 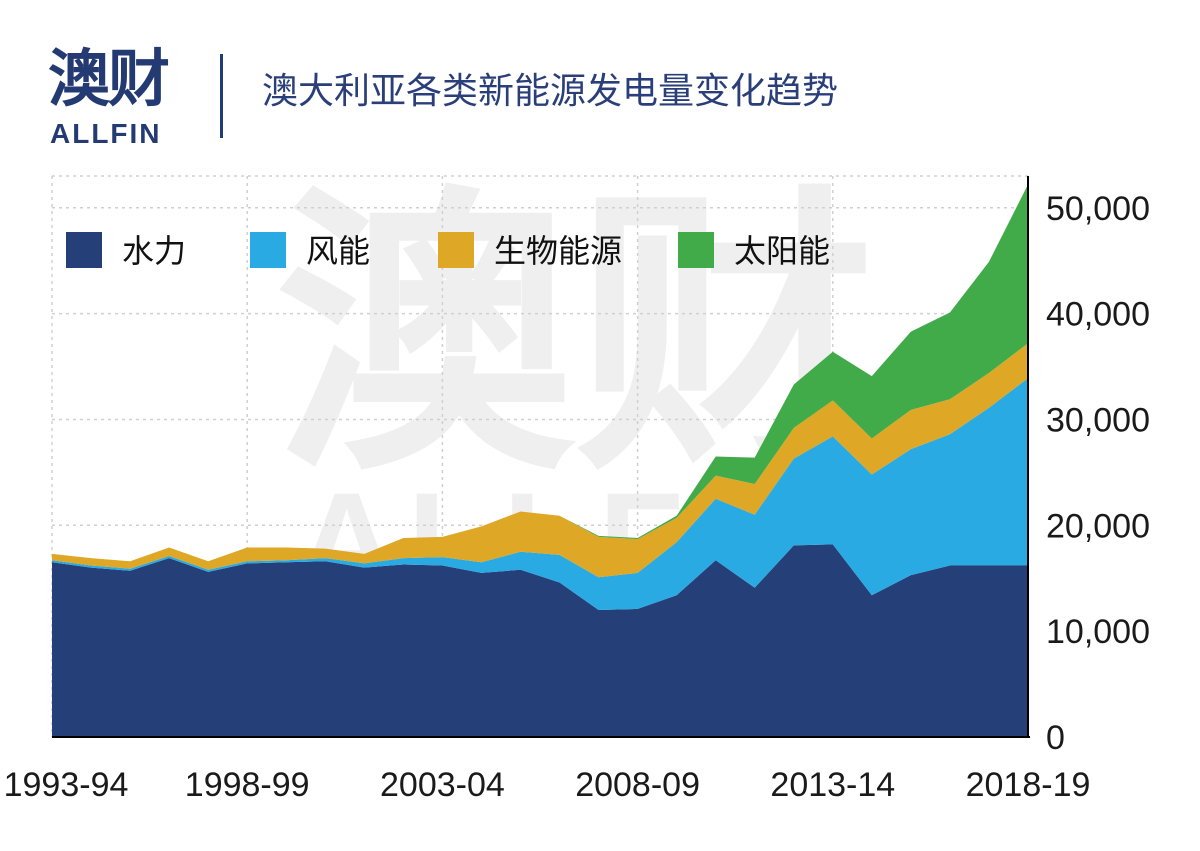 I want to click on x-tick-label: 2008-09, so click(x=637, y=785).